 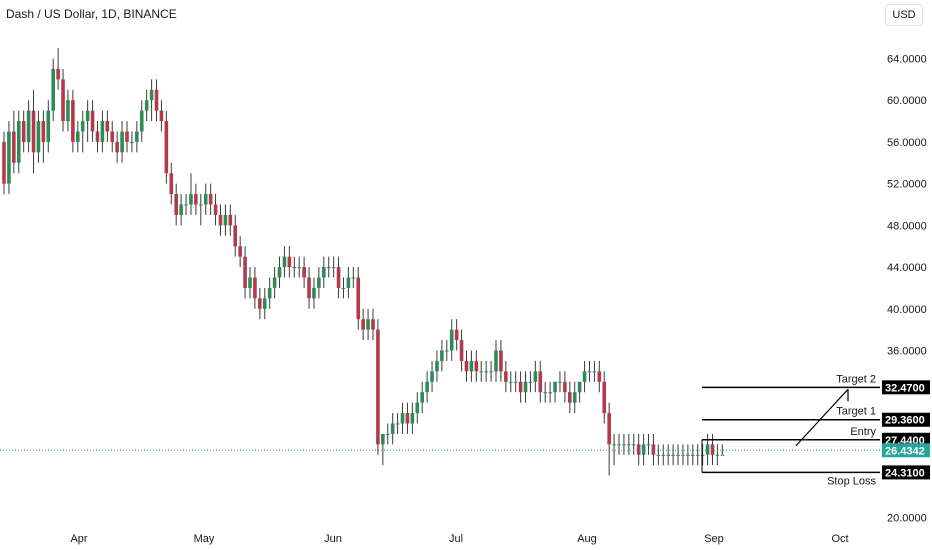 I want to click on level-target-2: Target 2 32.4700, so click(x=816, y=384).